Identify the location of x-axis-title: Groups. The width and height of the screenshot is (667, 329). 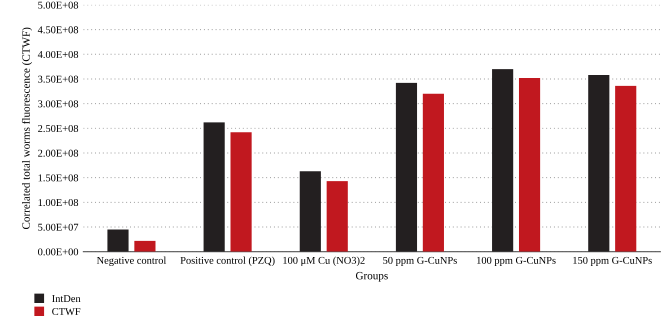
(372, 277).